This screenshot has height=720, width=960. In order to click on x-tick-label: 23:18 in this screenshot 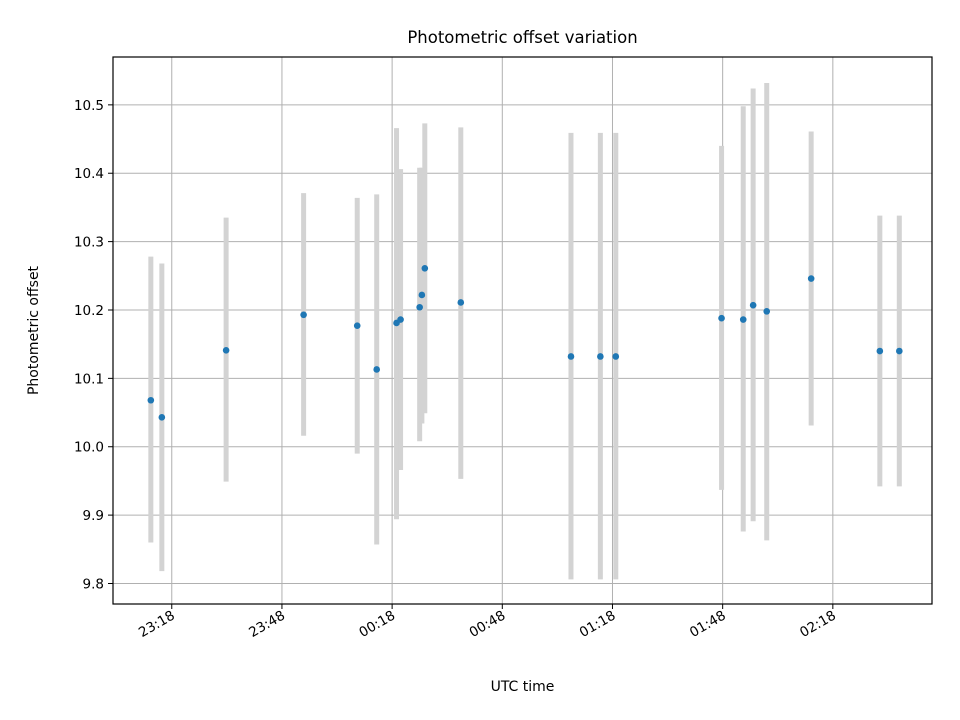, I will do `click(157, 624)`.